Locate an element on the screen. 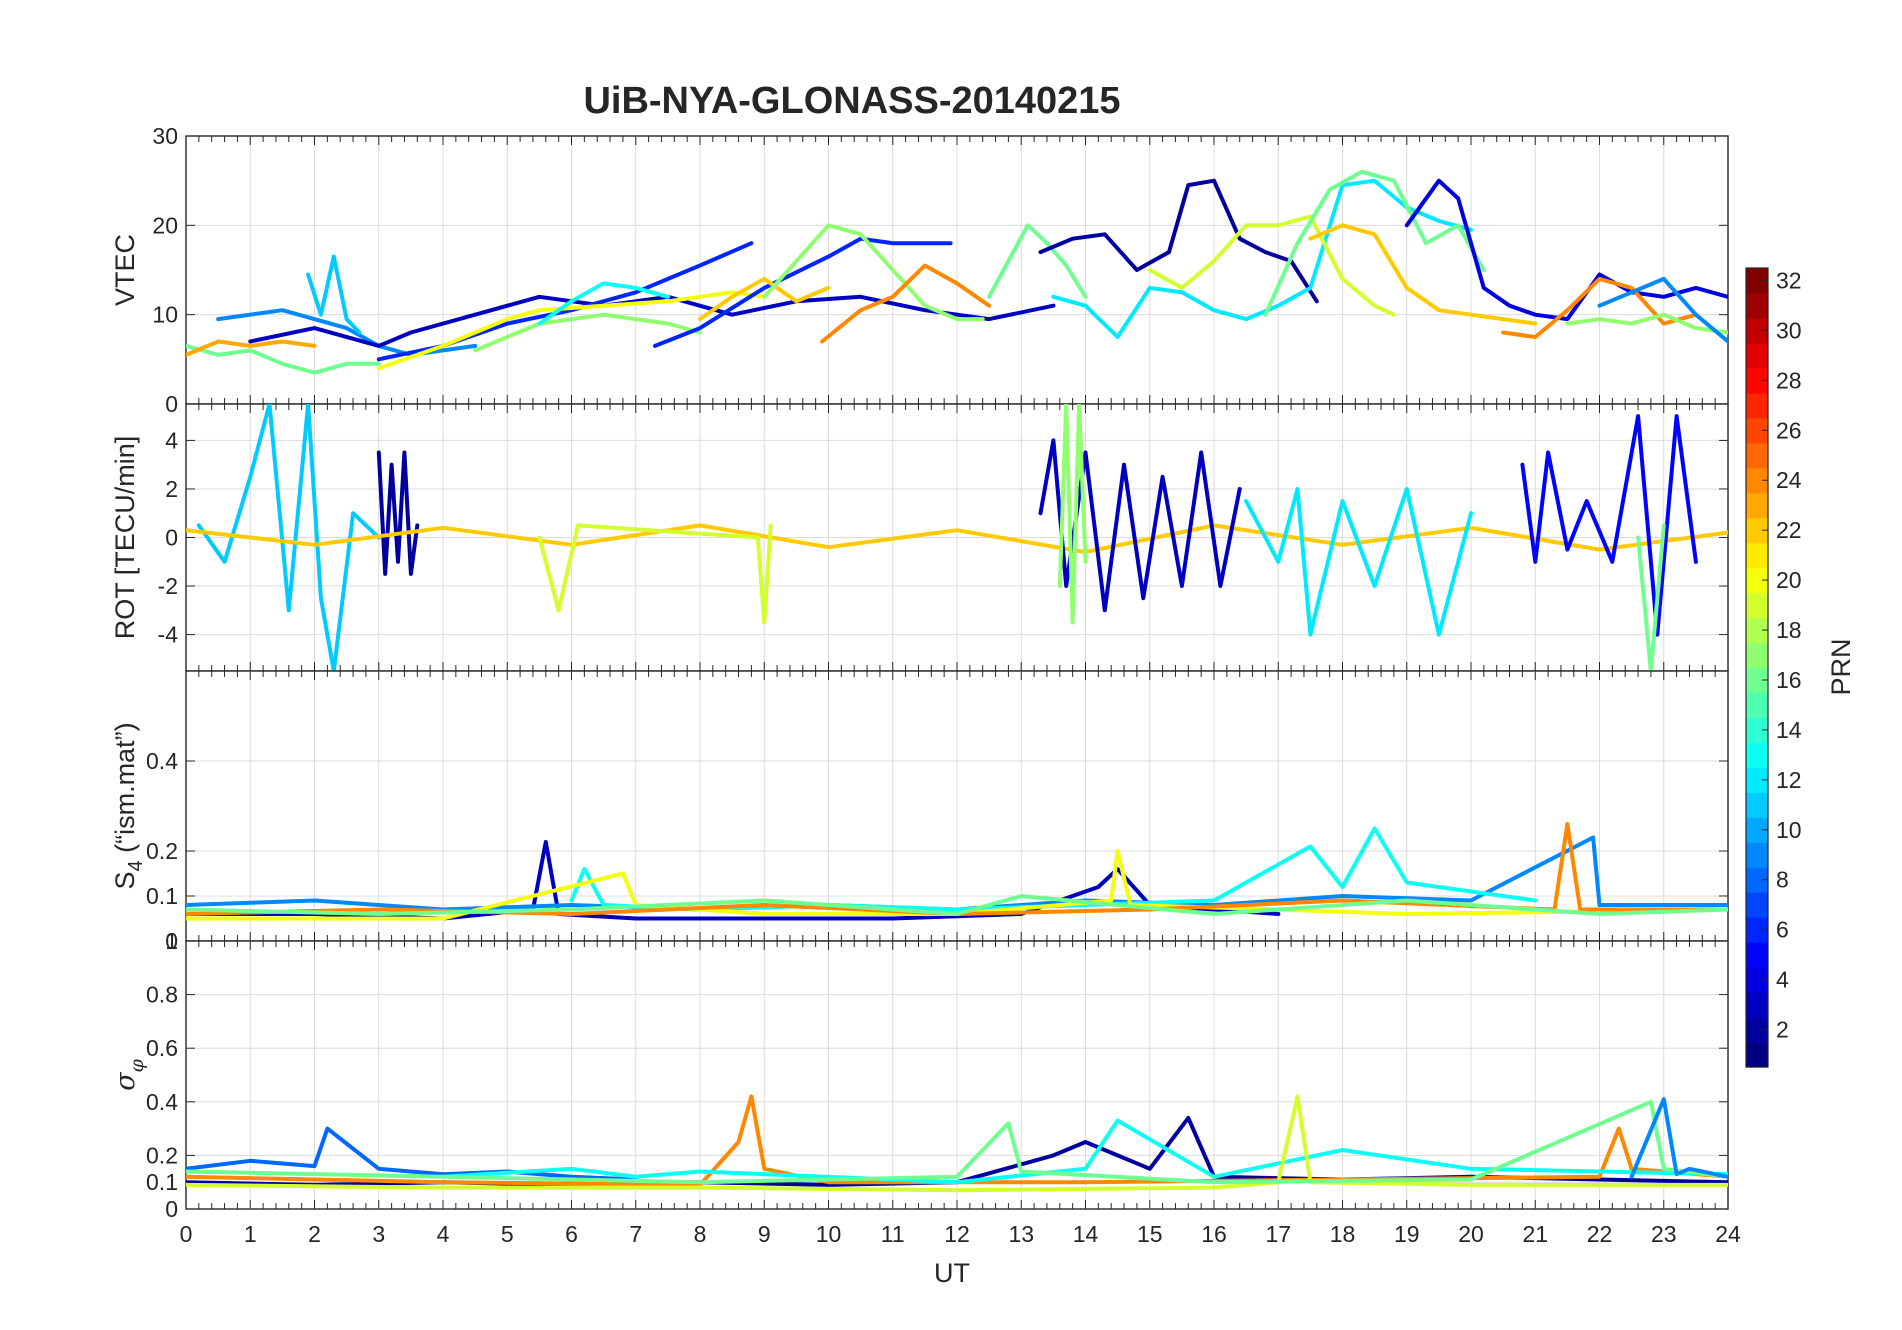 This screenshot has width=1902, height=1330. y-axis-label-vtec: VTEC is located at coordinates (125, 270).